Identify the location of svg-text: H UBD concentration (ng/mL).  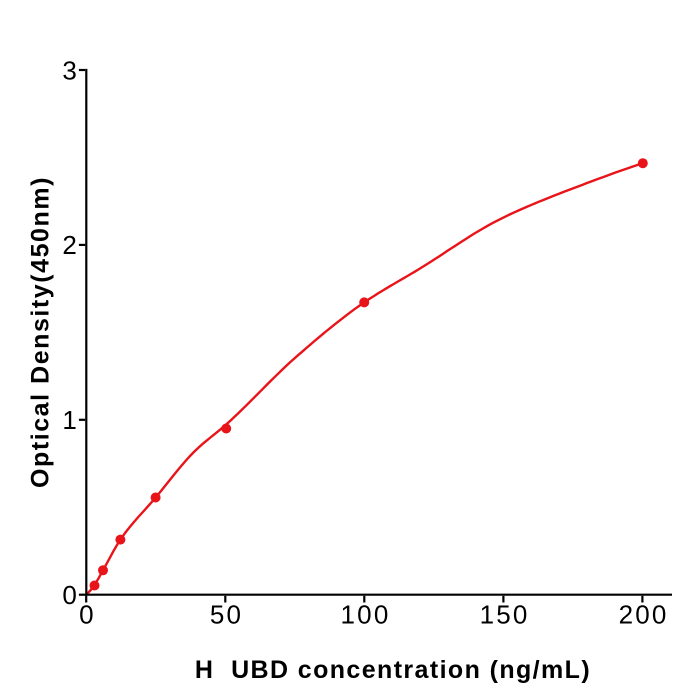
(393, 670).